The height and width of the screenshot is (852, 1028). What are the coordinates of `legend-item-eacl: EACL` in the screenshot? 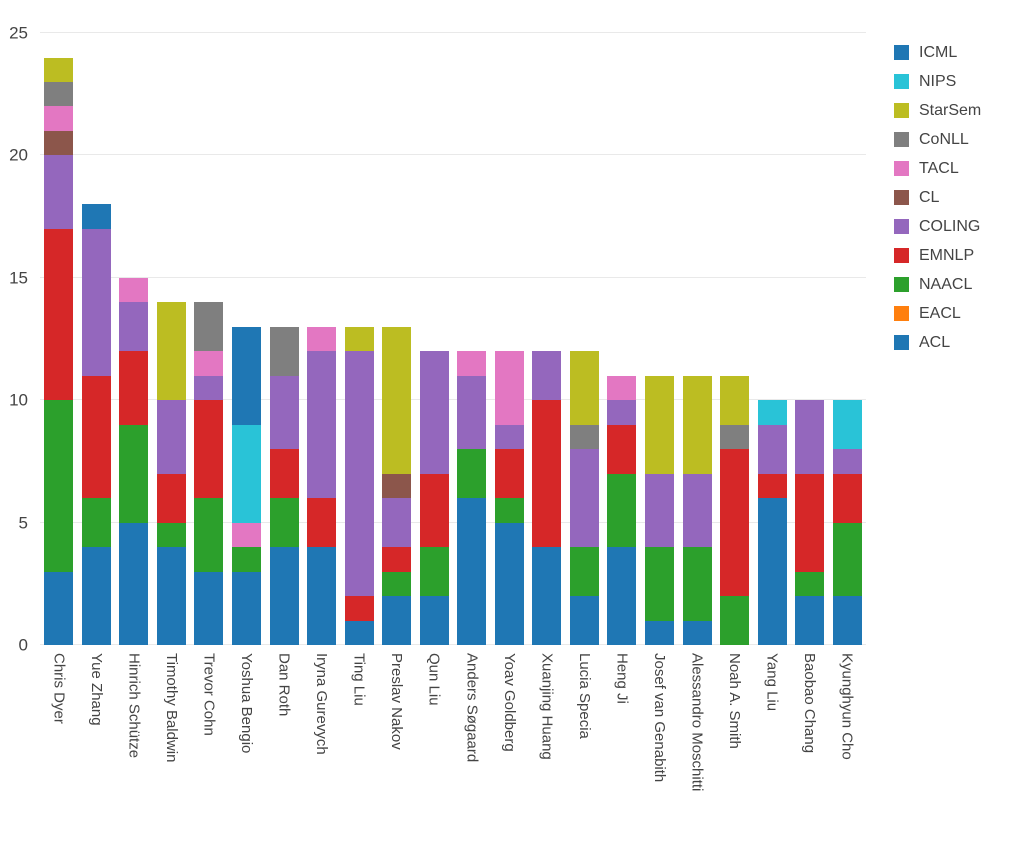 It's located at (937, 313).